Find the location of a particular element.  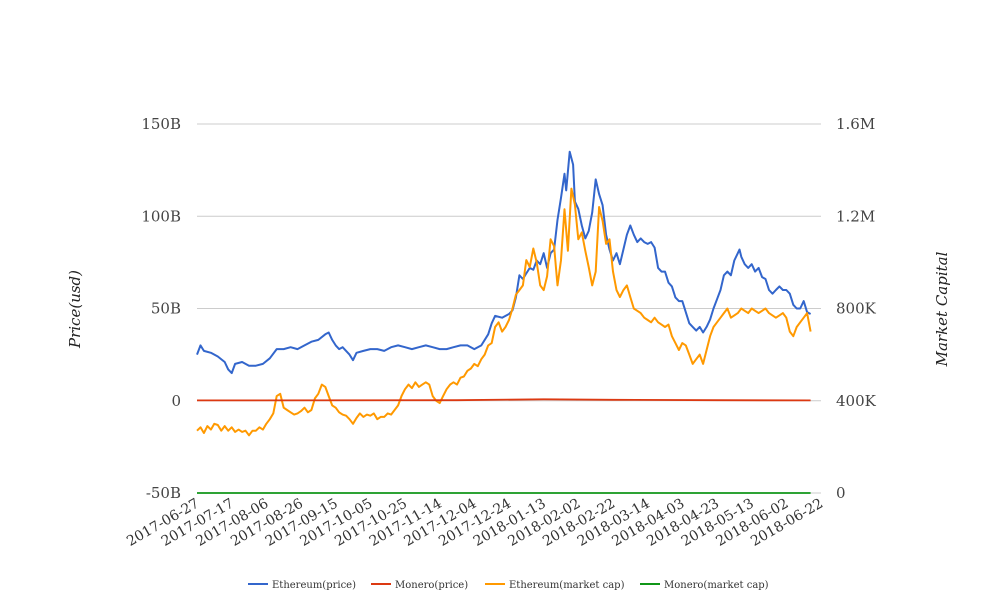

series-line-monero-price is located at coordinates (503, 400).